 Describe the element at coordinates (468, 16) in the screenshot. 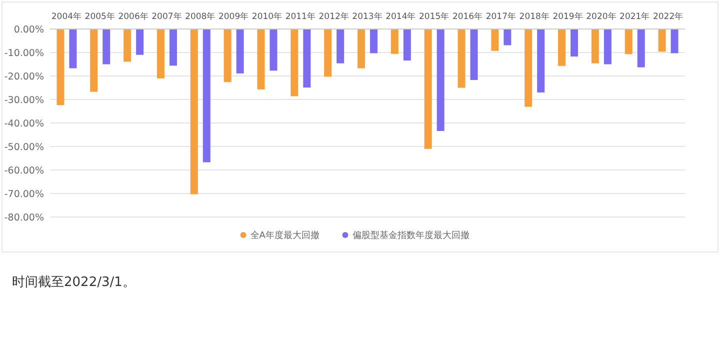

I see `x-tick-label: 2016年` at that location.